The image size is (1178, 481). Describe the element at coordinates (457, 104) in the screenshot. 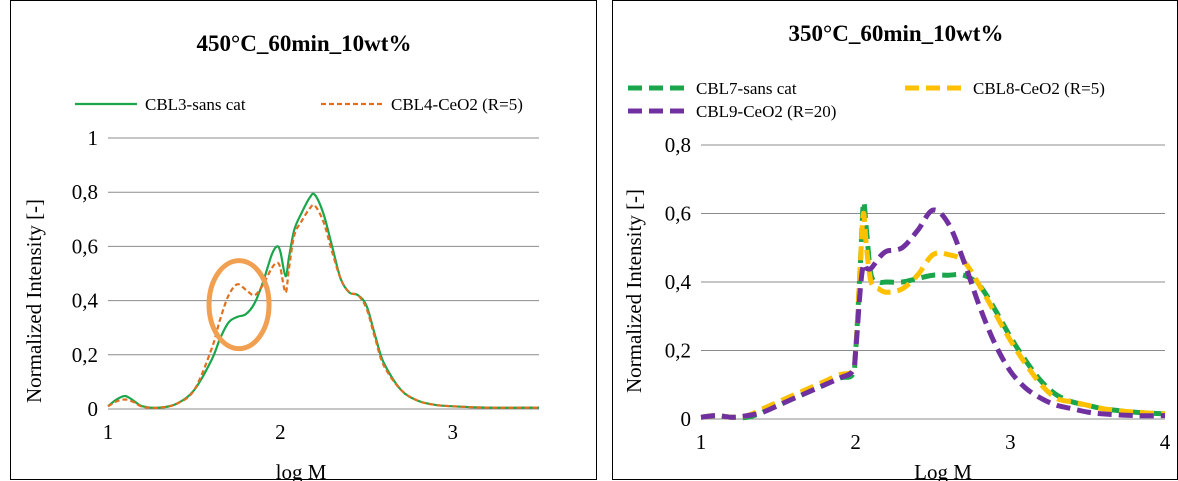

I see `legend-label: CBL4-CeO2 (R=5)` at that location.